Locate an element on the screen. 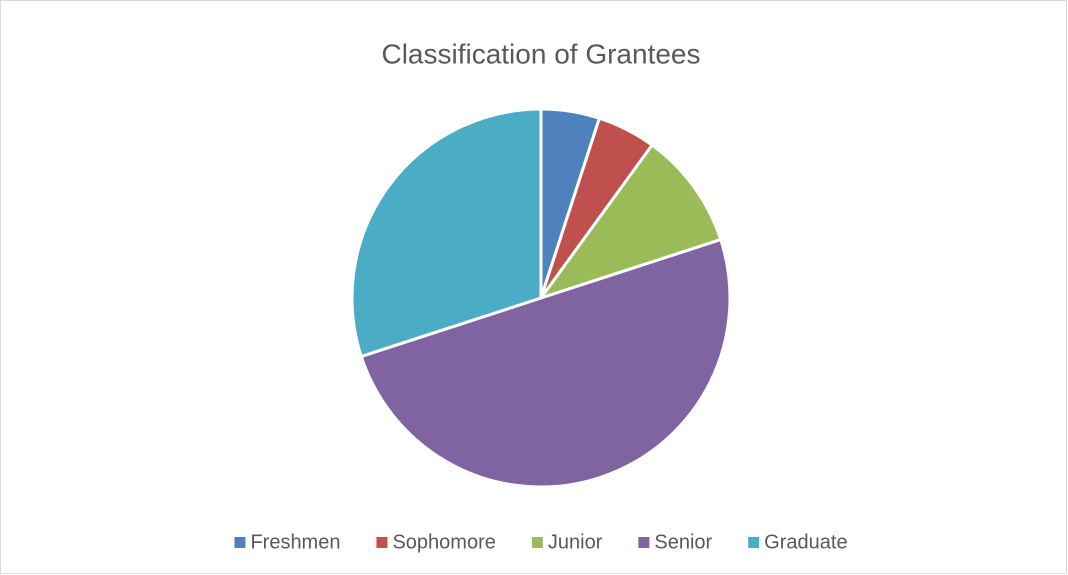 This screenshot has height=575, width=1068. legend-text: Junior is located at coordinates (575, 542).